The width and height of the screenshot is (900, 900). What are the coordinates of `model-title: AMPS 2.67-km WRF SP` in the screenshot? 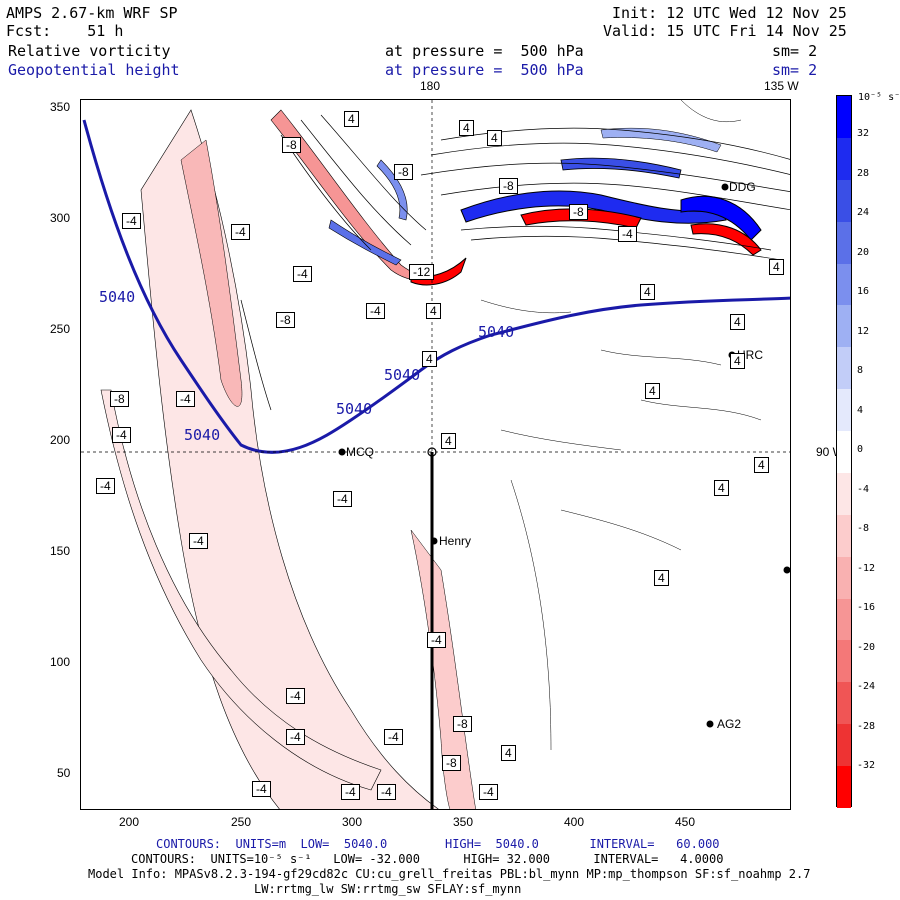 It's located at (92, 13).